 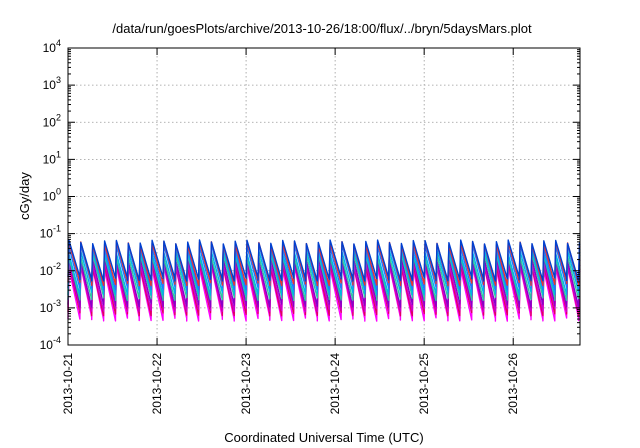 What do you see at coordinates (52, 120) in the screenshot?
I see `y-tick-label: 10²` at bounding box center [52, 120].